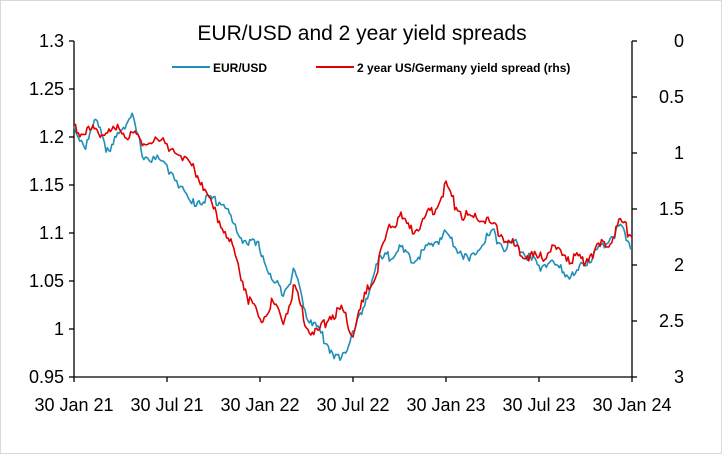  Describe the element at coordinates (361, 33) in the screenshot. I see `chart-title: EUR/USD and 2 year yield spreads` at that location.